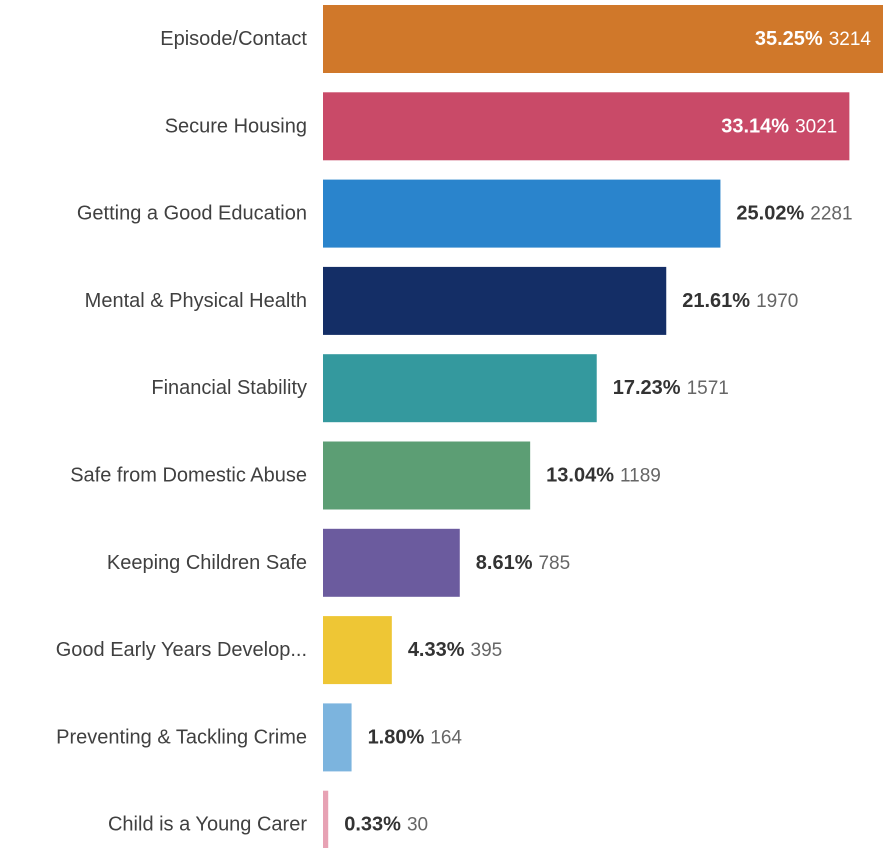 Image resolution: width=884 pixels, height=848 pixels. Describe the element at coordinates (417, 824) in the screenshot. I see `count-label: 30` at that location.